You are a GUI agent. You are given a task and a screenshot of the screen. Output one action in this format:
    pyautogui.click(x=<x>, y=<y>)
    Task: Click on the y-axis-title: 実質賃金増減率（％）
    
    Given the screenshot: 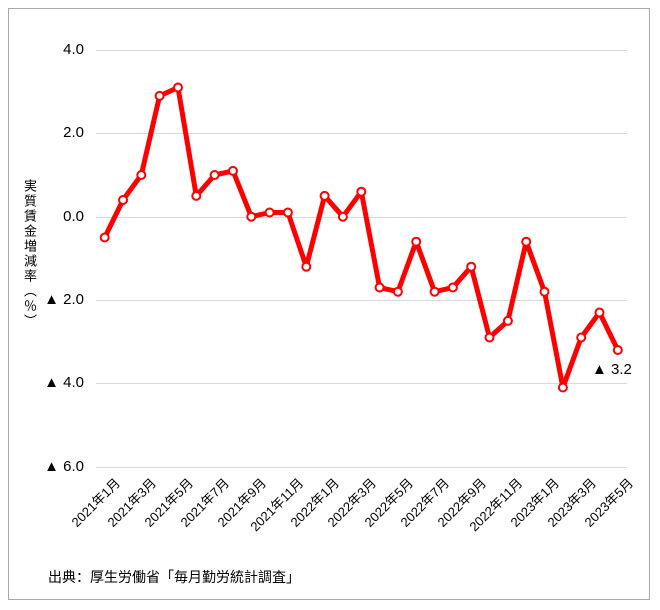 What is the action you would take?
    pyautogui.click(x=29, y=254)
    